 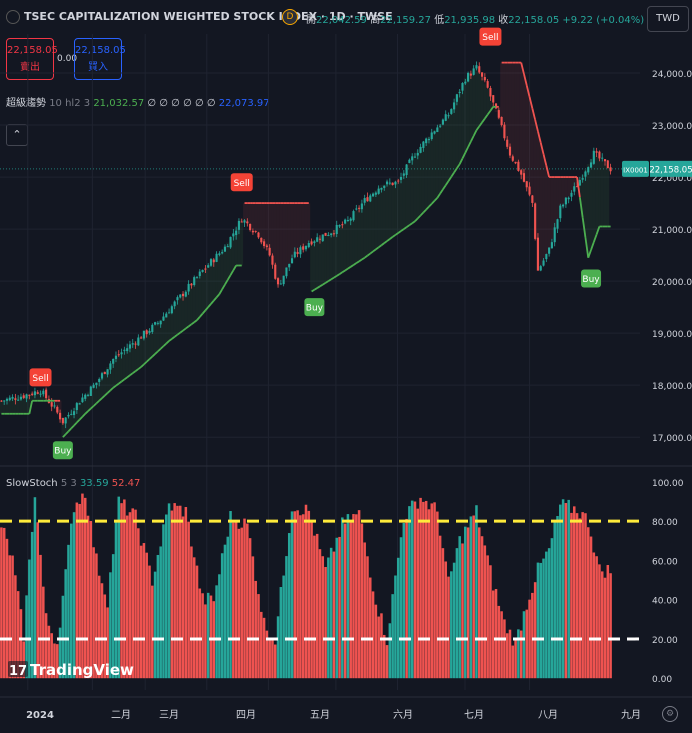 I want to click on chevron-up-icon: ⌃, so click(x=17, y=134).